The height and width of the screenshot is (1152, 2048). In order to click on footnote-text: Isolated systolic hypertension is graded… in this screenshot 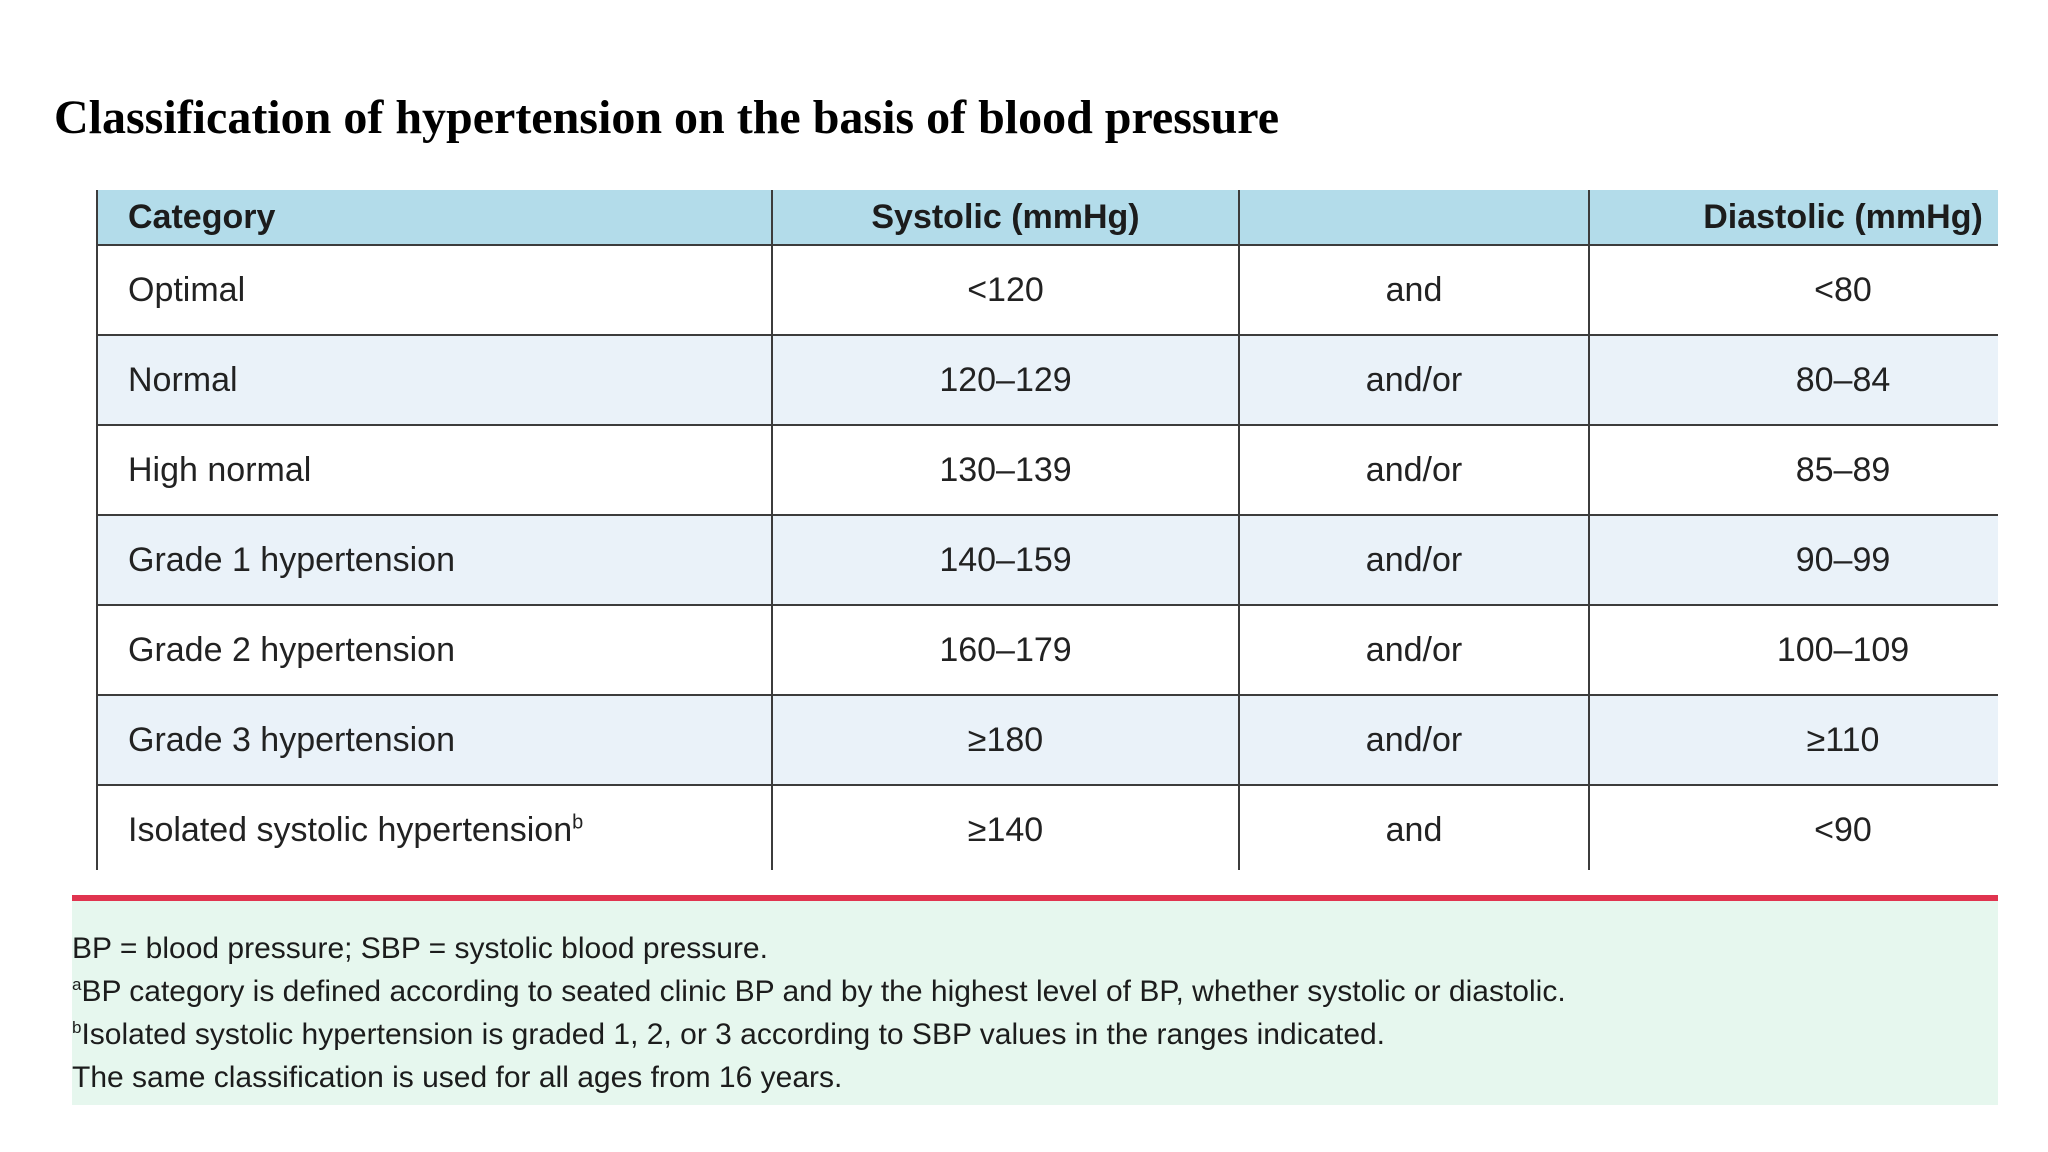, I will do `click(733, 1034)`.